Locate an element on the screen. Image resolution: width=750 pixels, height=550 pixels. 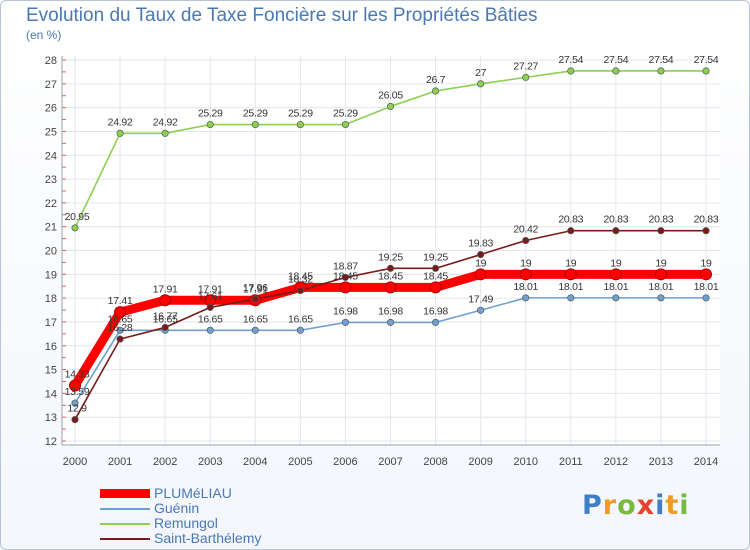
legend-swatch-plumeliau is located at coordinates (125, 493).